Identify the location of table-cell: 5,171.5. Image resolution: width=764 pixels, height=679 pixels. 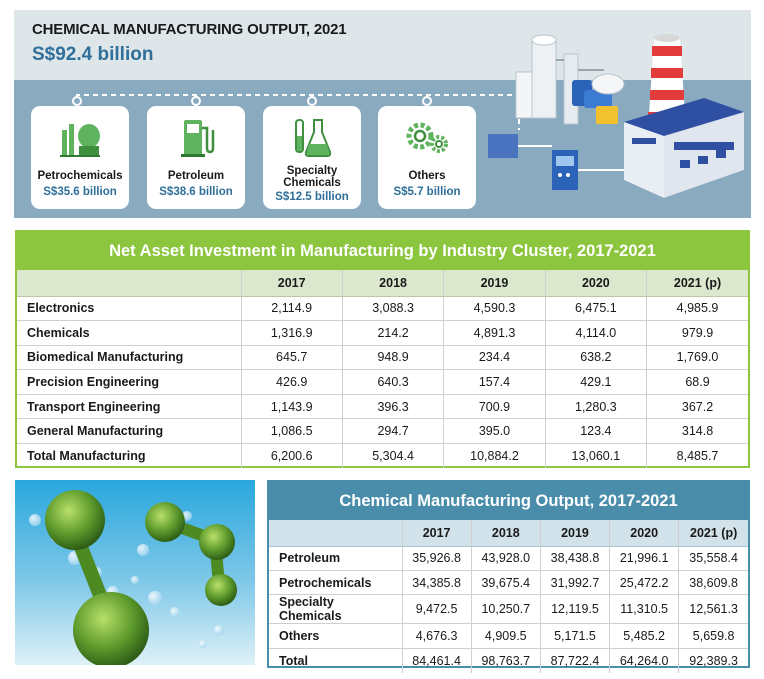
(574, 636).